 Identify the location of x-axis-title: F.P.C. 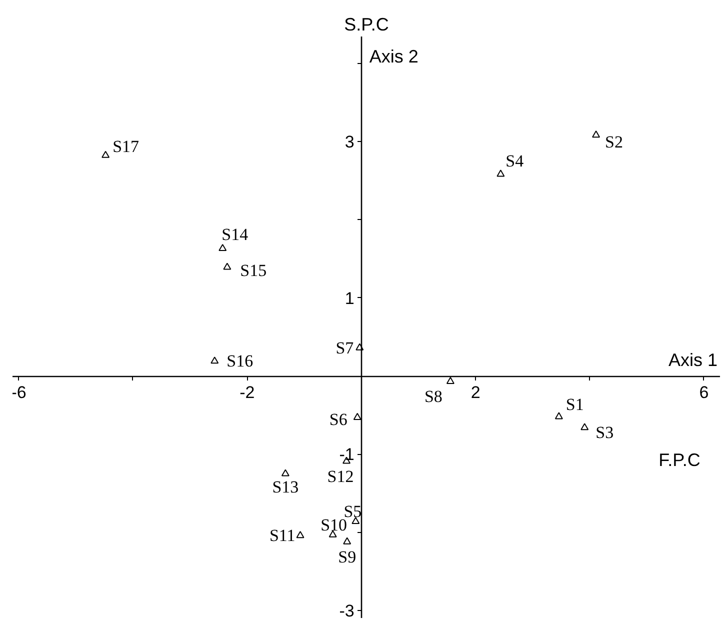
(679, 460).